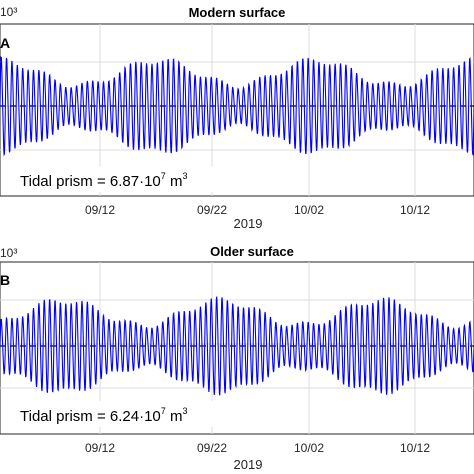 Image resolution: width=474 pixels, height=474 pixels. I want to click on panel-a-annotation: Tidal prism = 6.87·107 m3, so click(103, 180).